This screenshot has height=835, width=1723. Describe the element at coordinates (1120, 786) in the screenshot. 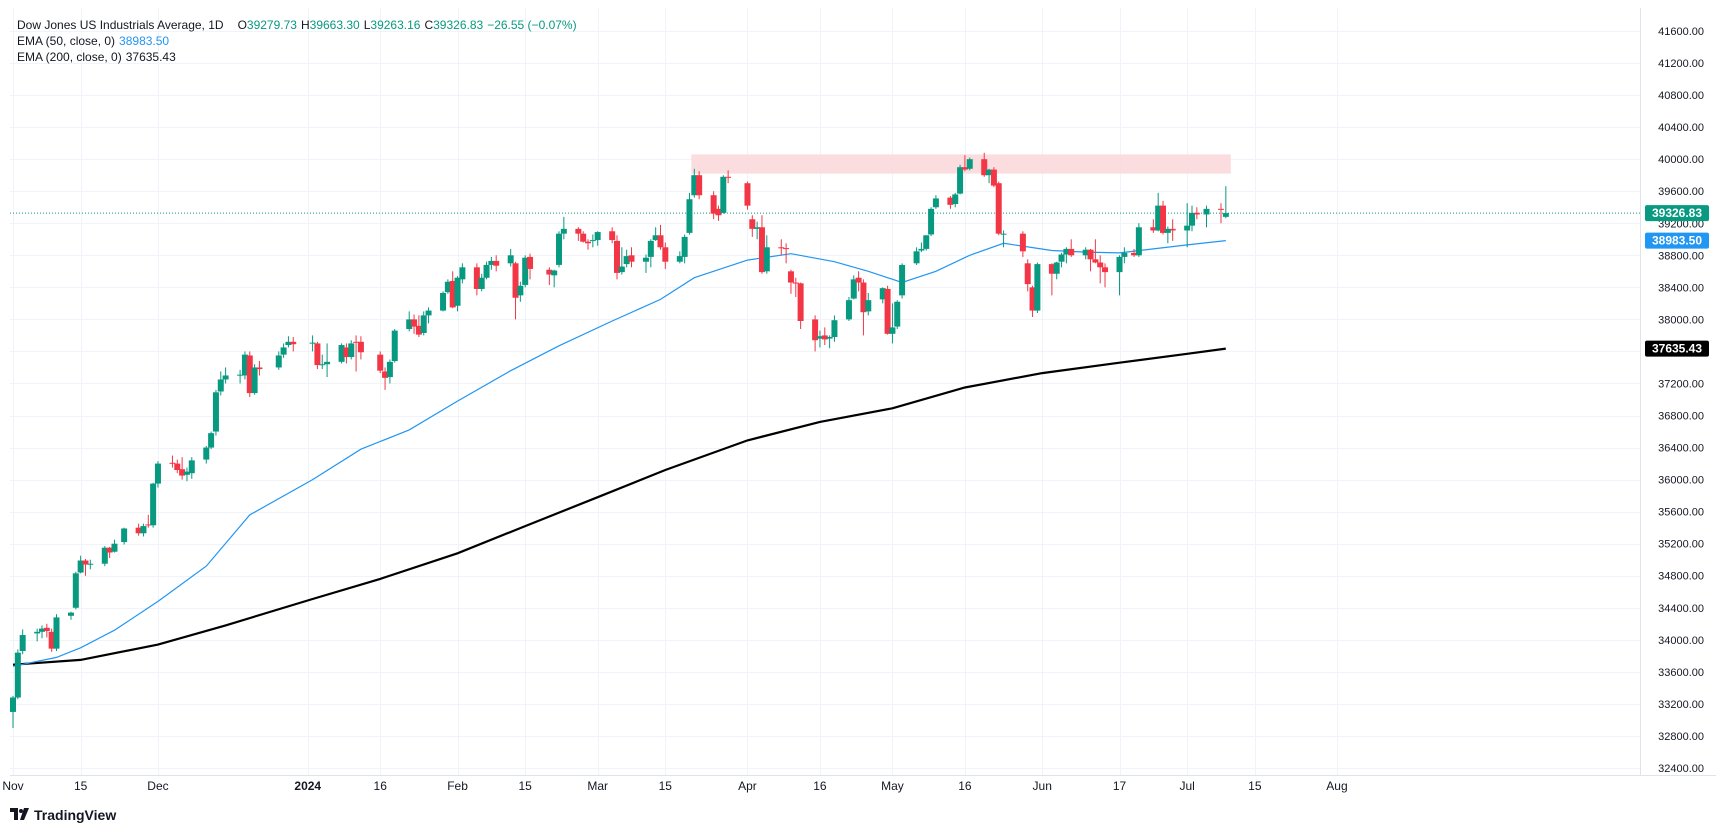

I see `time-tick-label: 17` at that location.